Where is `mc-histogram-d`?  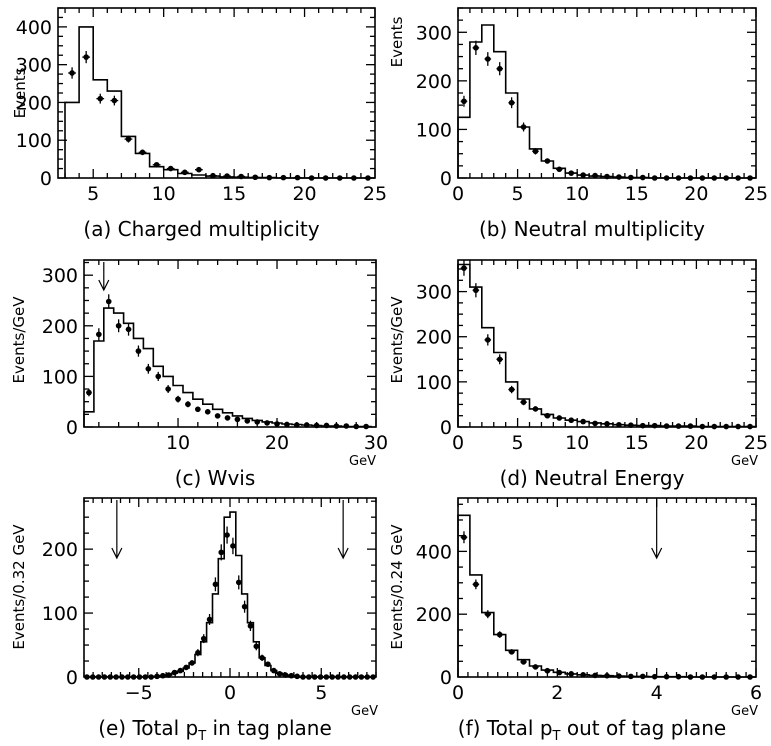
mc-histogram-d is located at coordinates (607, 345).